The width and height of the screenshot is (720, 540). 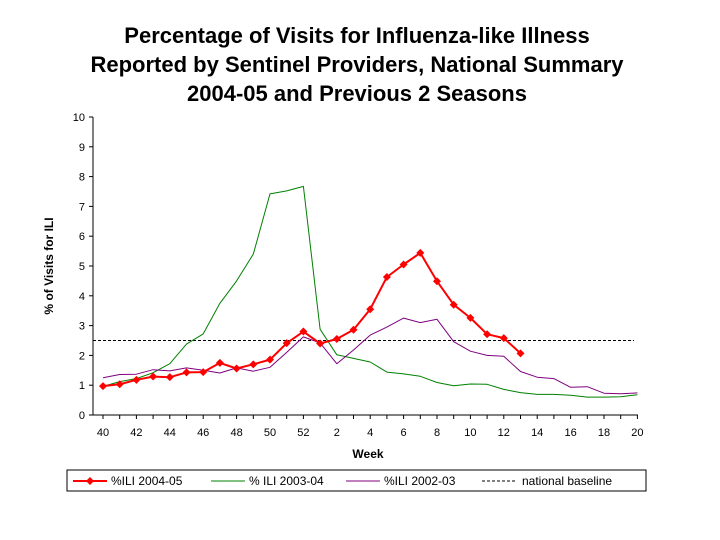 What do you see at coordinates (437, 433) in the screenshot?
I see `x-tick-label: 8` at bounding box center [437, 433].